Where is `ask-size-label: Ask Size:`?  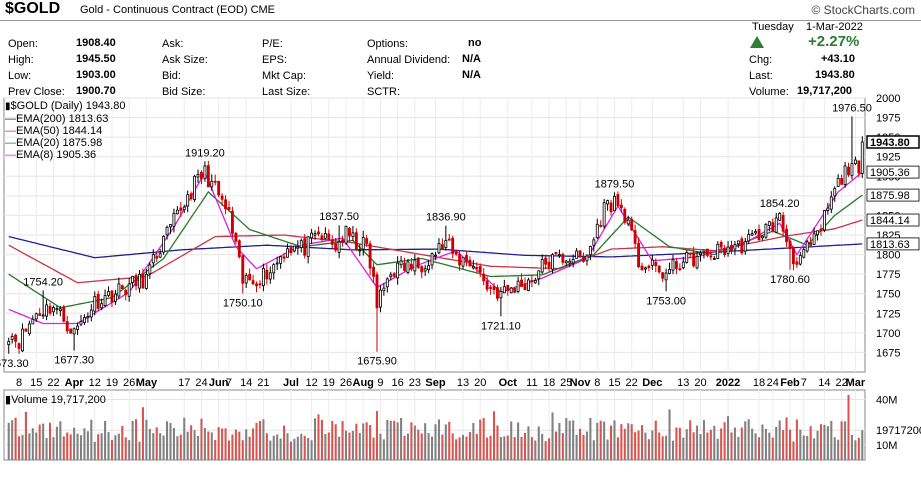
ask-size-label: Ask Size: is located at coordinates (185, 60).